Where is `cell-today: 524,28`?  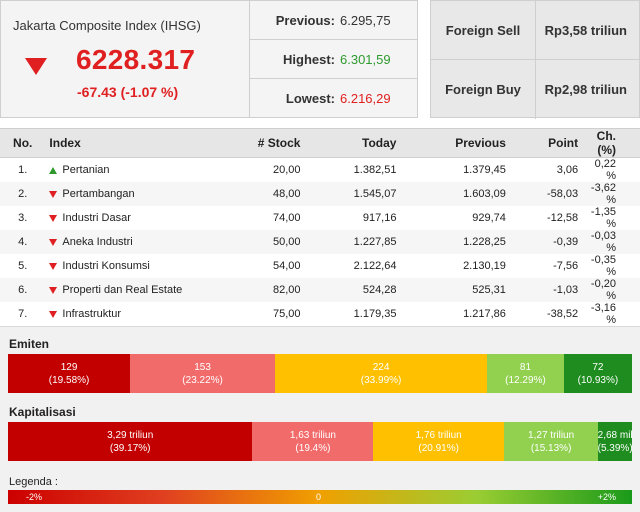
cell-today: 524,28 is located at coordinates (352, 290).